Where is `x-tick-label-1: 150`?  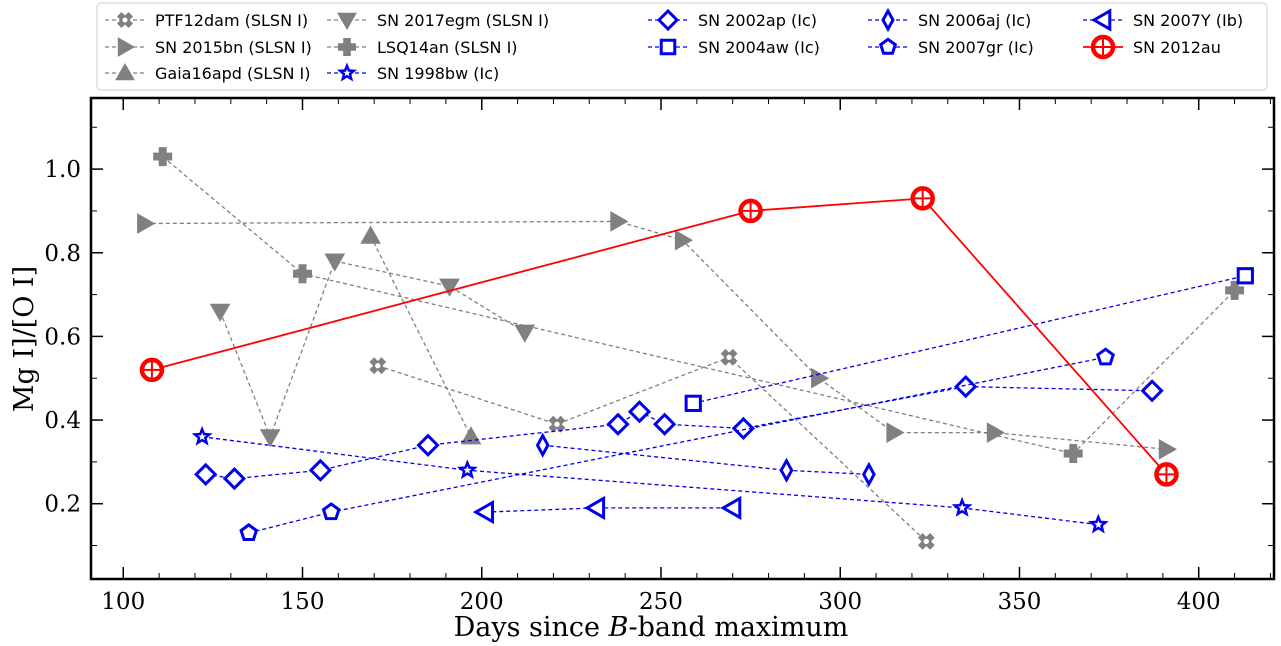
x-tick-label-1: 150 is located at coordinates (303, 602).